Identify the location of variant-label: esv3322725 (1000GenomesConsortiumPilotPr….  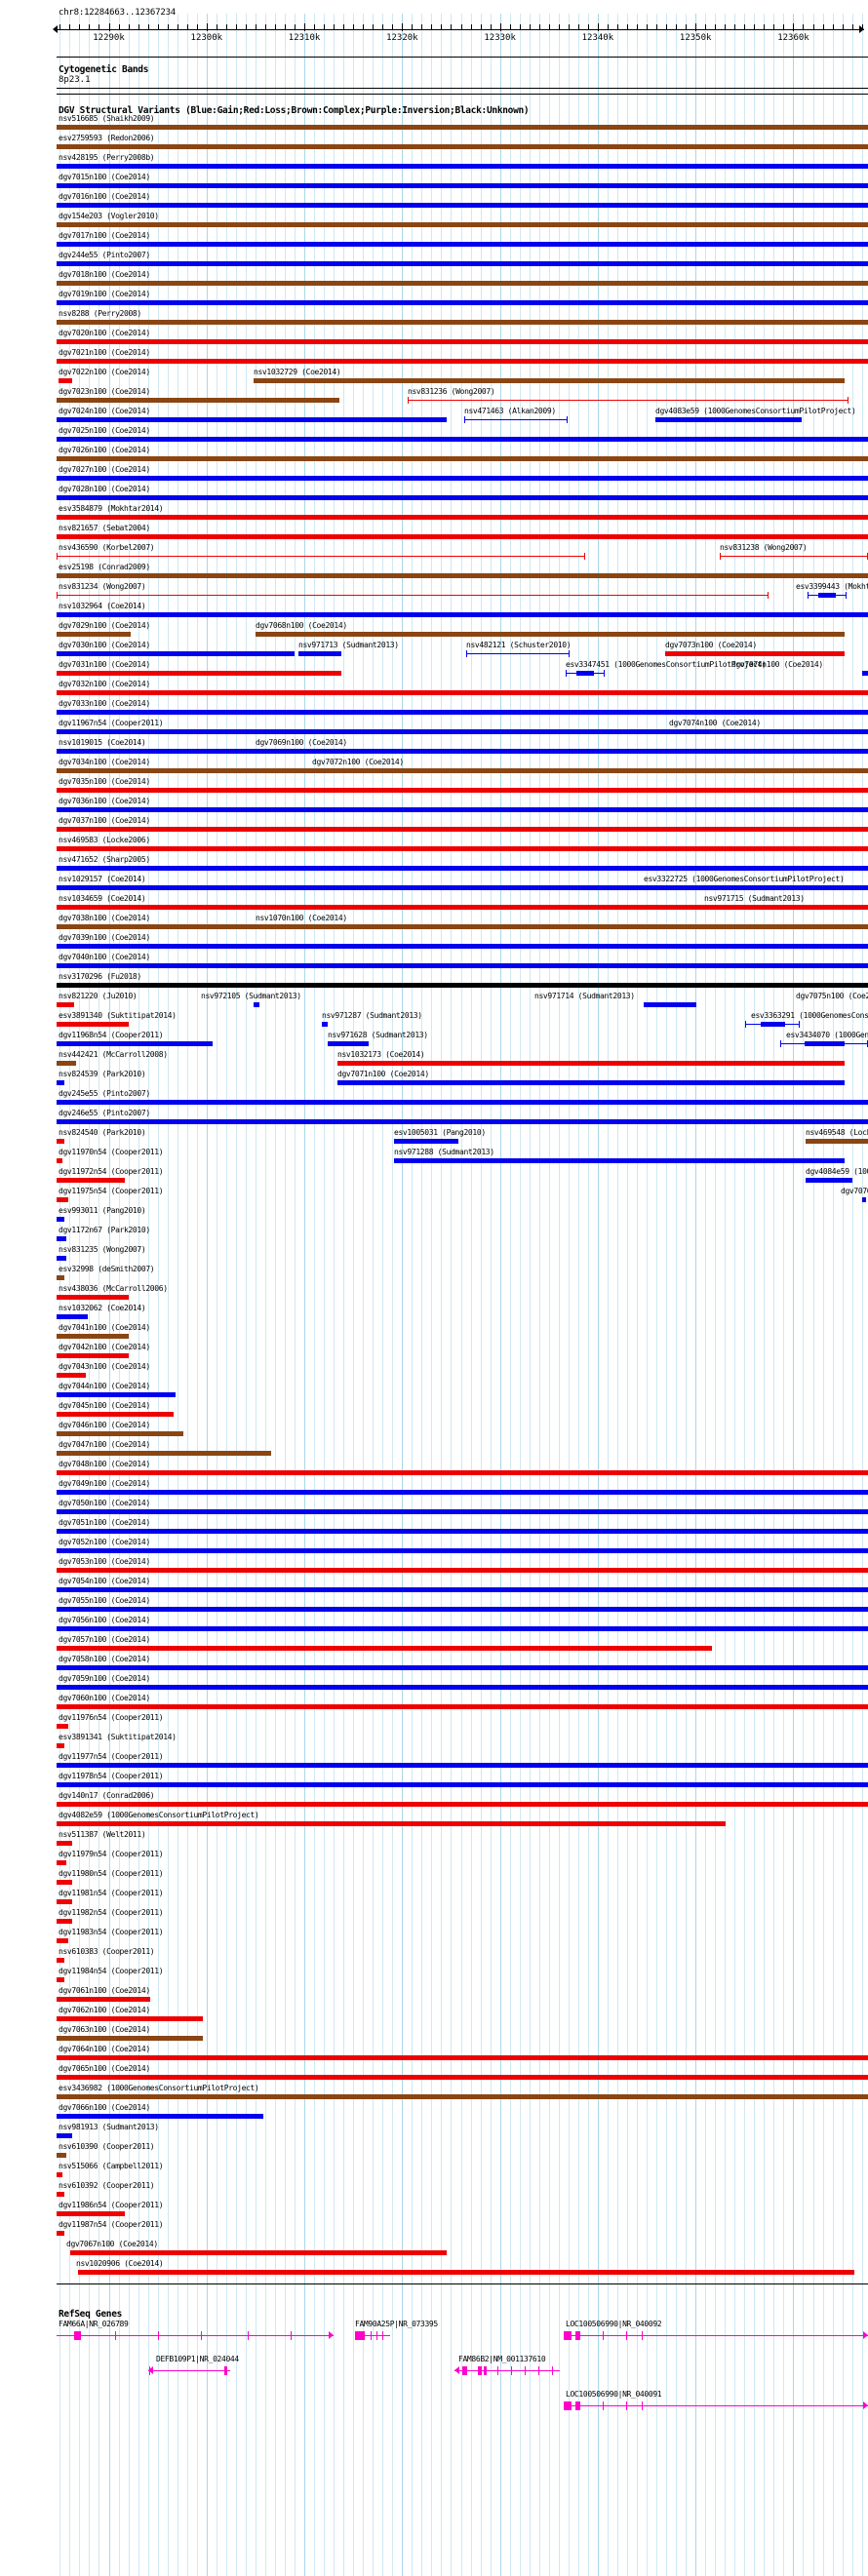
(744, 879).